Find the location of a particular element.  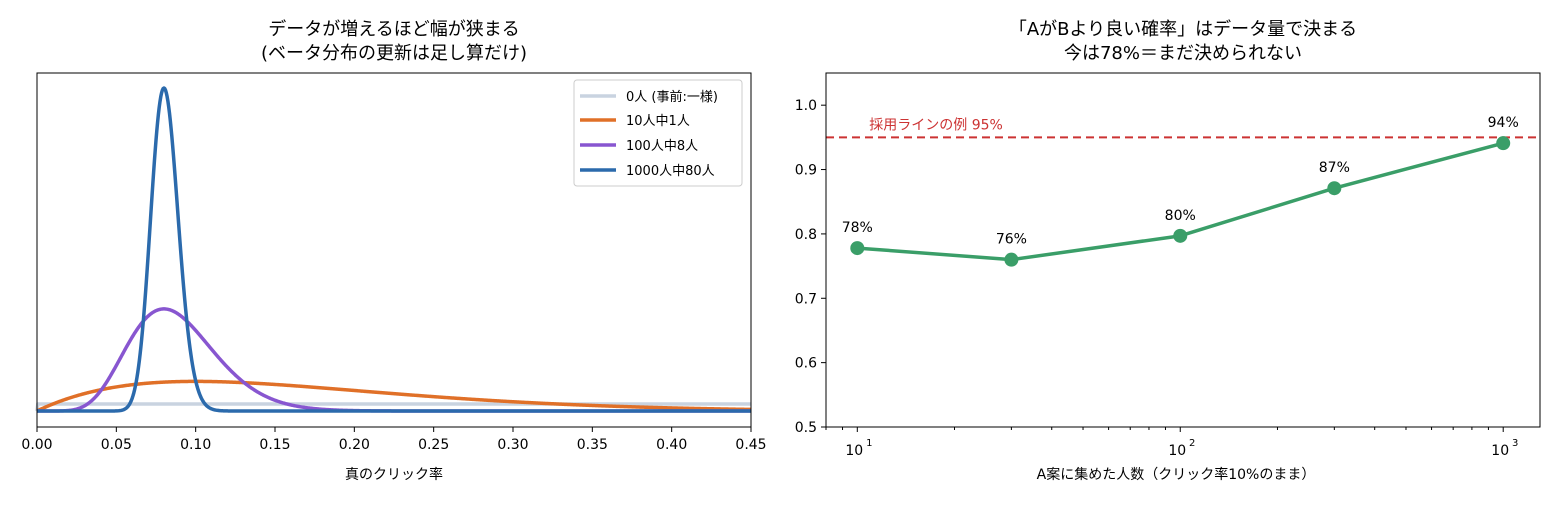

right-x-axis: 10 1 10 2 10 3 is located at coordinates (1171, 443).